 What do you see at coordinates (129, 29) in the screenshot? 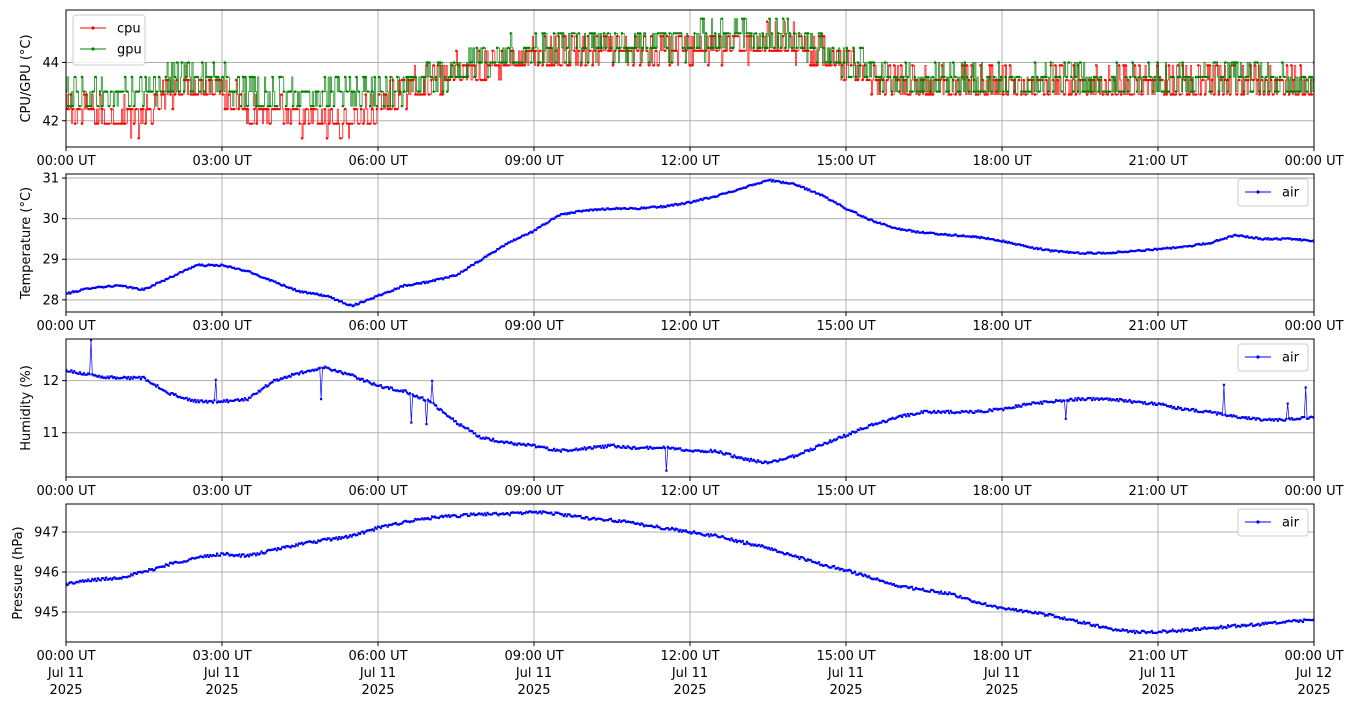
I see `legend-label-cpu: cpu` at bounding box center [129, 29].